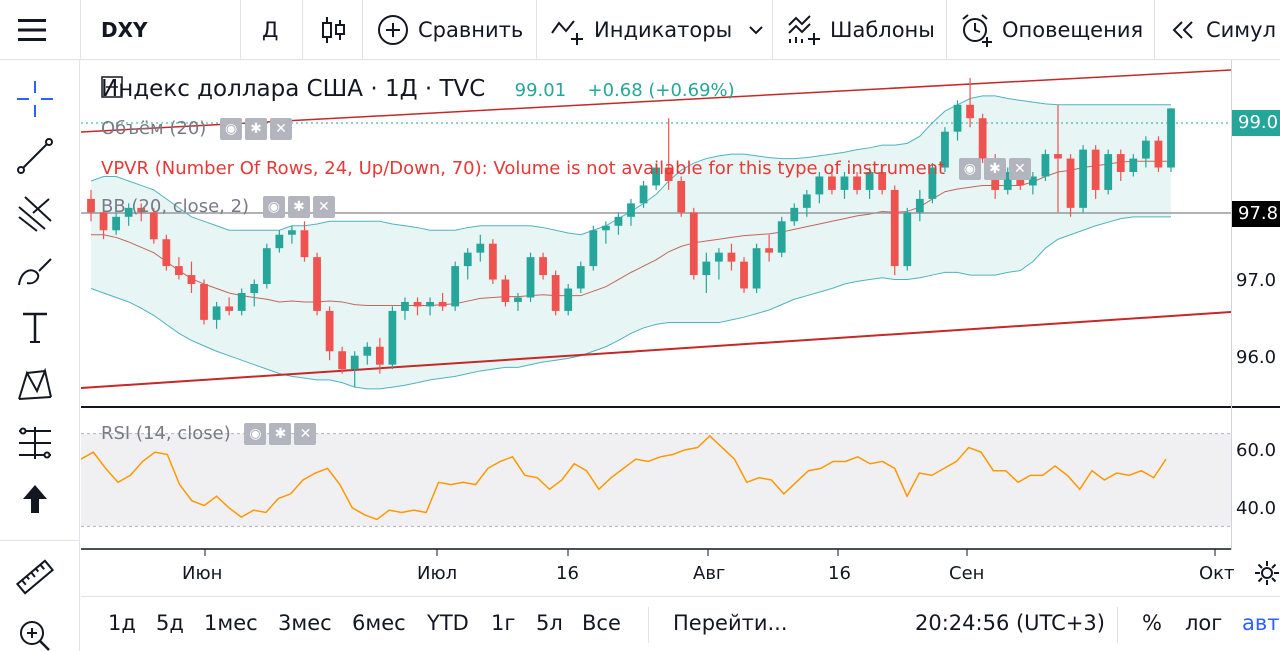 The height and width of the screenshot is (651, 1280). Describe the element at coordinates (448, 623) in the screenshot. I see `range-ytd: YTD` at that location.